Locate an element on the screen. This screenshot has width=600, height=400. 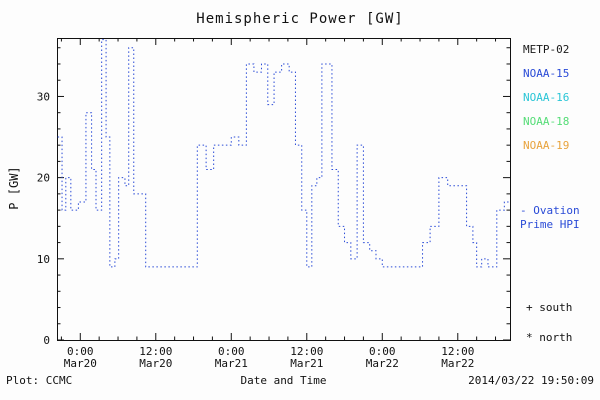
satellite-legend: METP-02 NOAA-15 NOAA-16 NOAA-18 NOAA-19 is located at coordinates (546, 97).